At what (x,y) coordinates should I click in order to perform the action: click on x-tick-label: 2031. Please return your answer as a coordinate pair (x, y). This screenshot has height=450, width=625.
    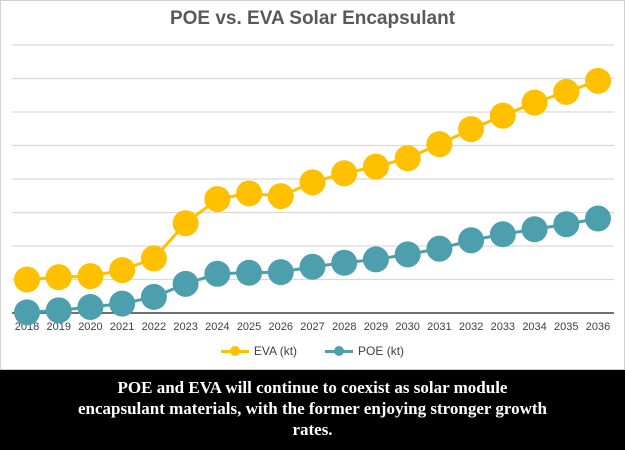
    Looking at the image, I should click on (439, 327).